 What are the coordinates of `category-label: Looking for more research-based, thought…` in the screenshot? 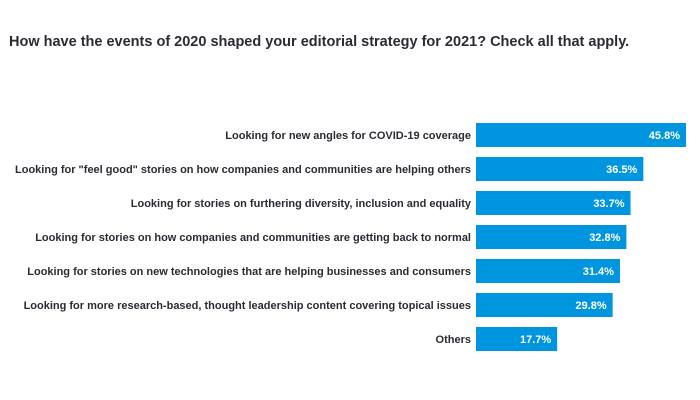 It's located at (247, 306).